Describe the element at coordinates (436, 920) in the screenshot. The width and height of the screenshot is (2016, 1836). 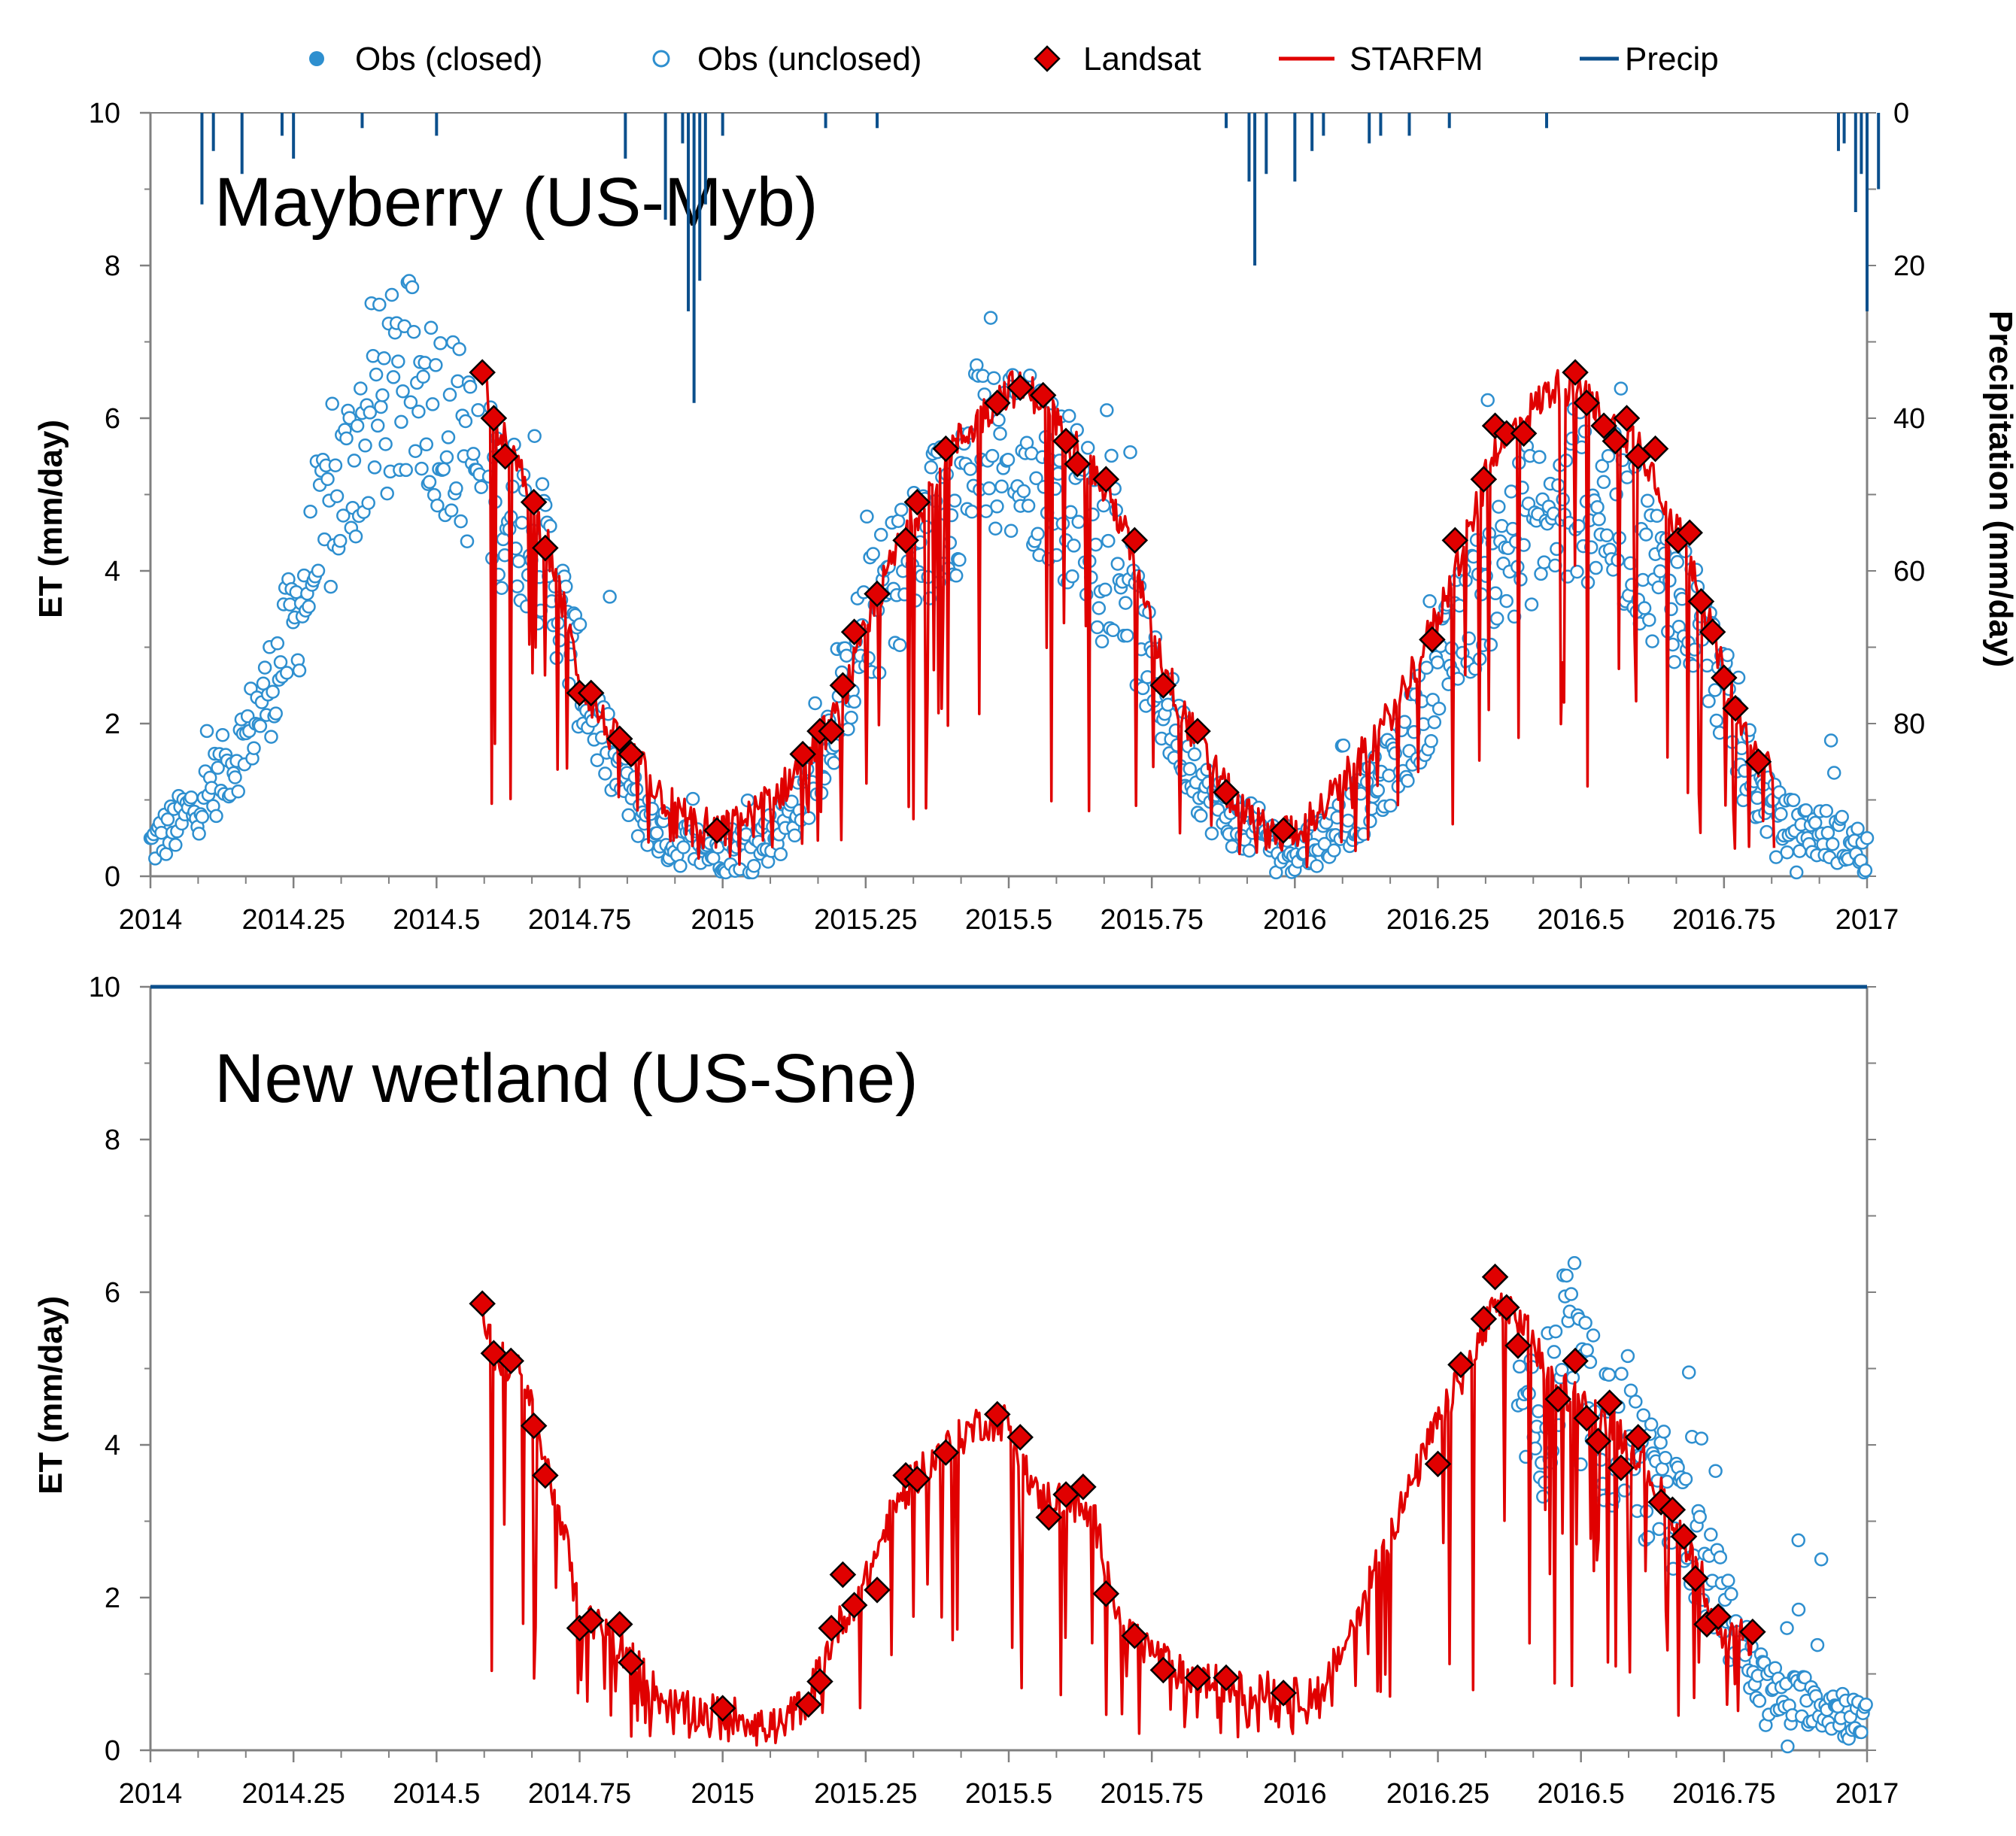
I see `x-tick-label: 2014.5` at that location.